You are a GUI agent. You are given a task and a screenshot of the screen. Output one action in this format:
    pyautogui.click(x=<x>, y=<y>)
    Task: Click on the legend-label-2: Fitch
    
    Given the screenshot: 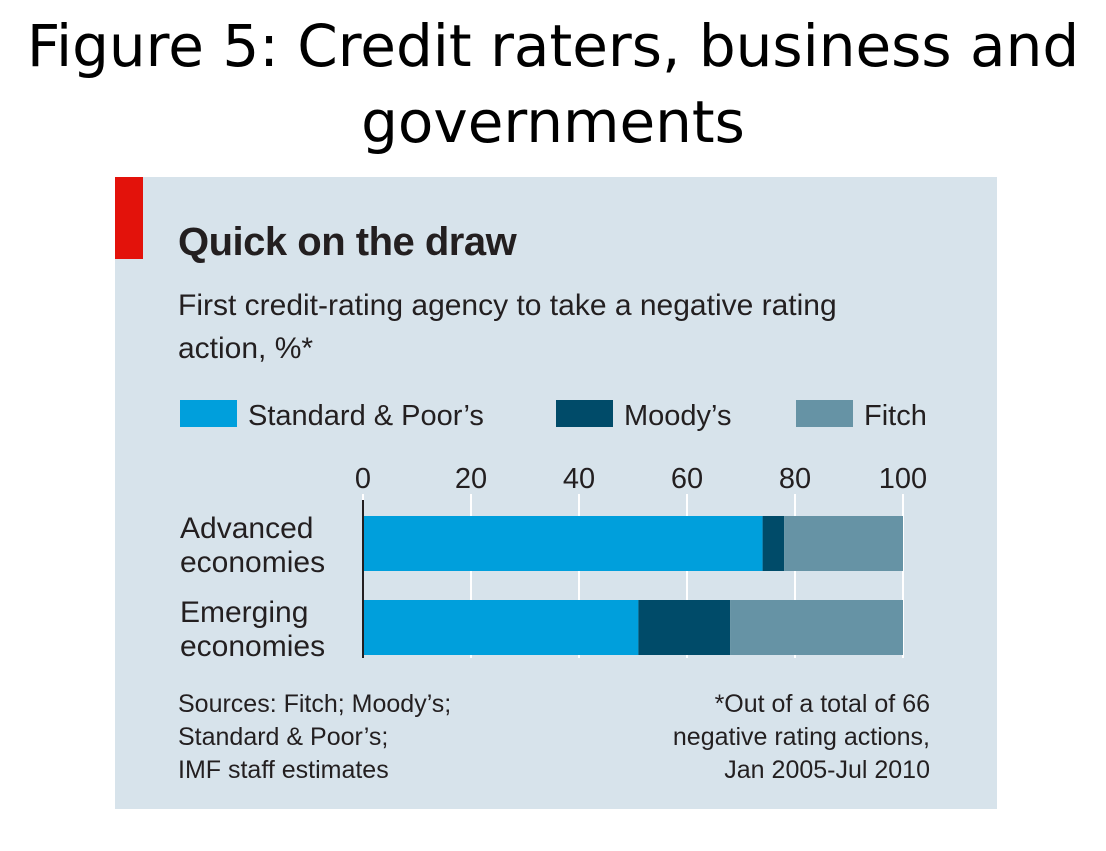 What is the action you would take?
    pyautogui.click(x=895, y=416)
    